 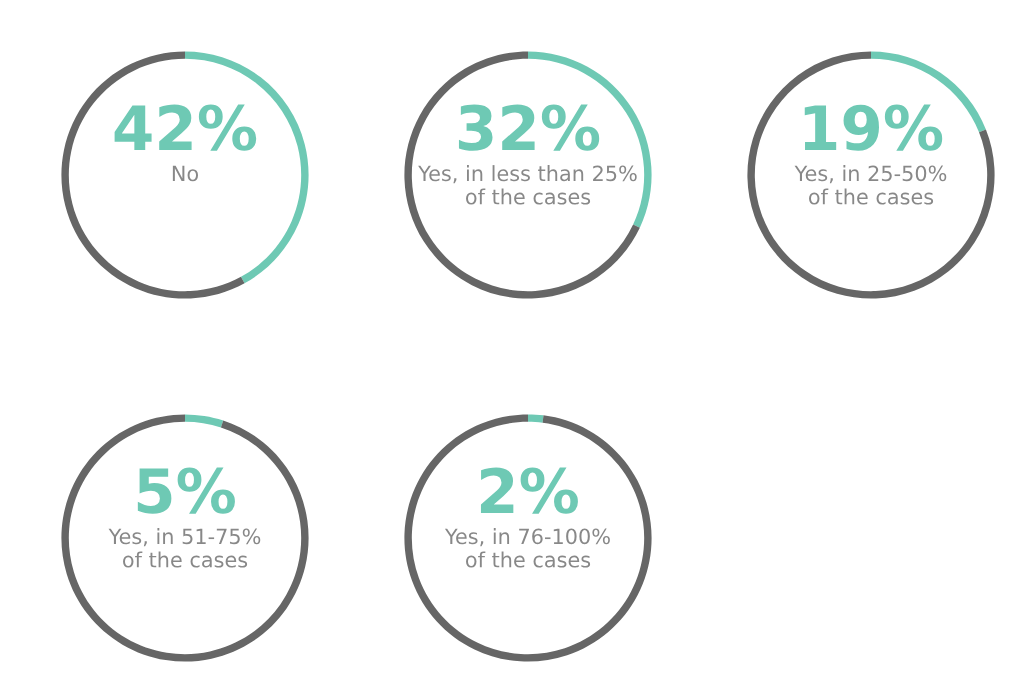 I want to click on data-label: 5%, so click(x=186, y=490).